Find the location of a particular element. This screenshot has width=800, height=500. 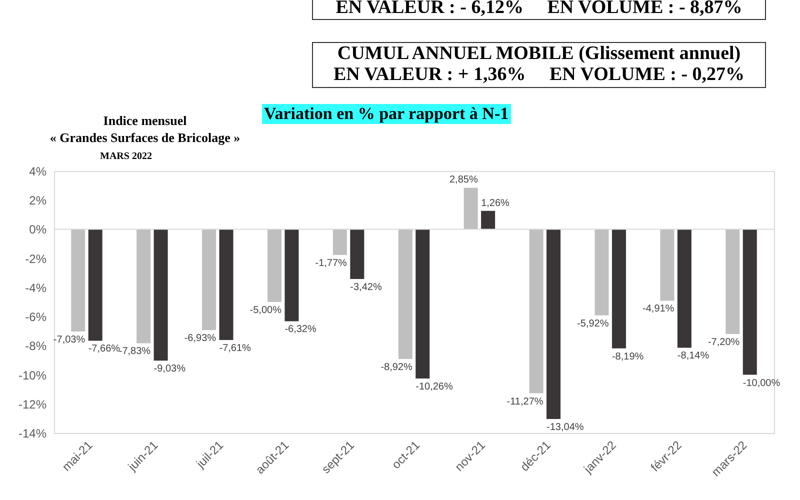

data-label: -6,93% is located at coordinates (200, 338).